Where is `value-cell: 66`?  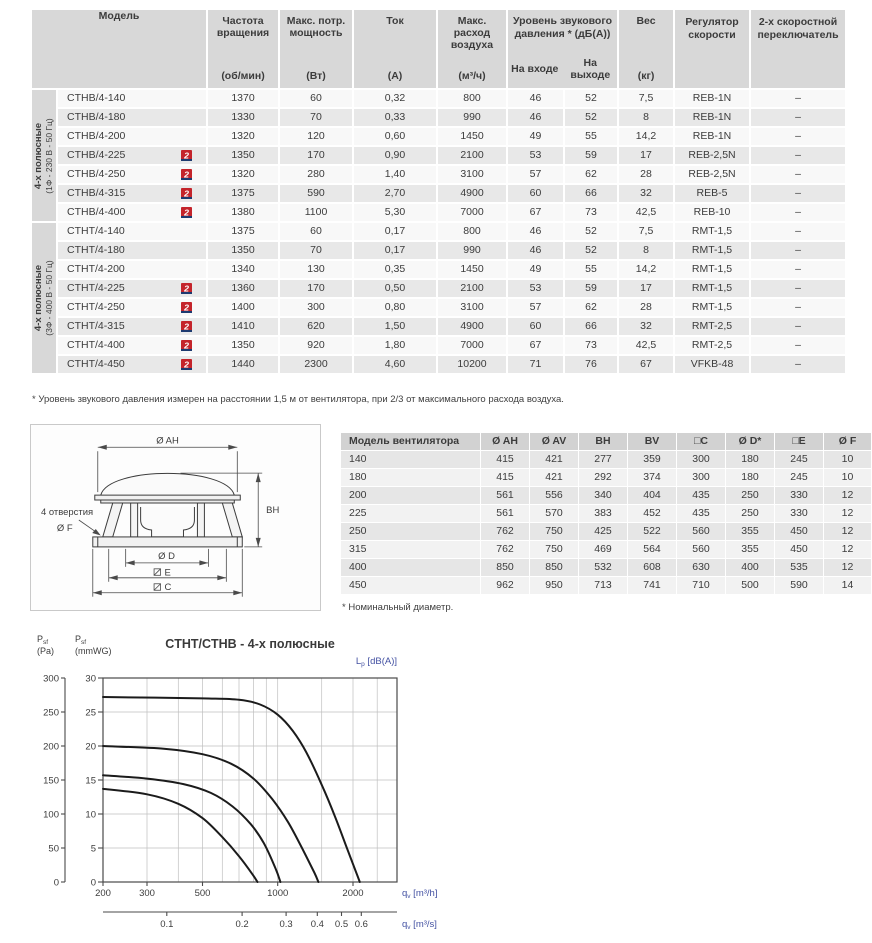
value-cell: 66 is located at coordinates (591, 326).